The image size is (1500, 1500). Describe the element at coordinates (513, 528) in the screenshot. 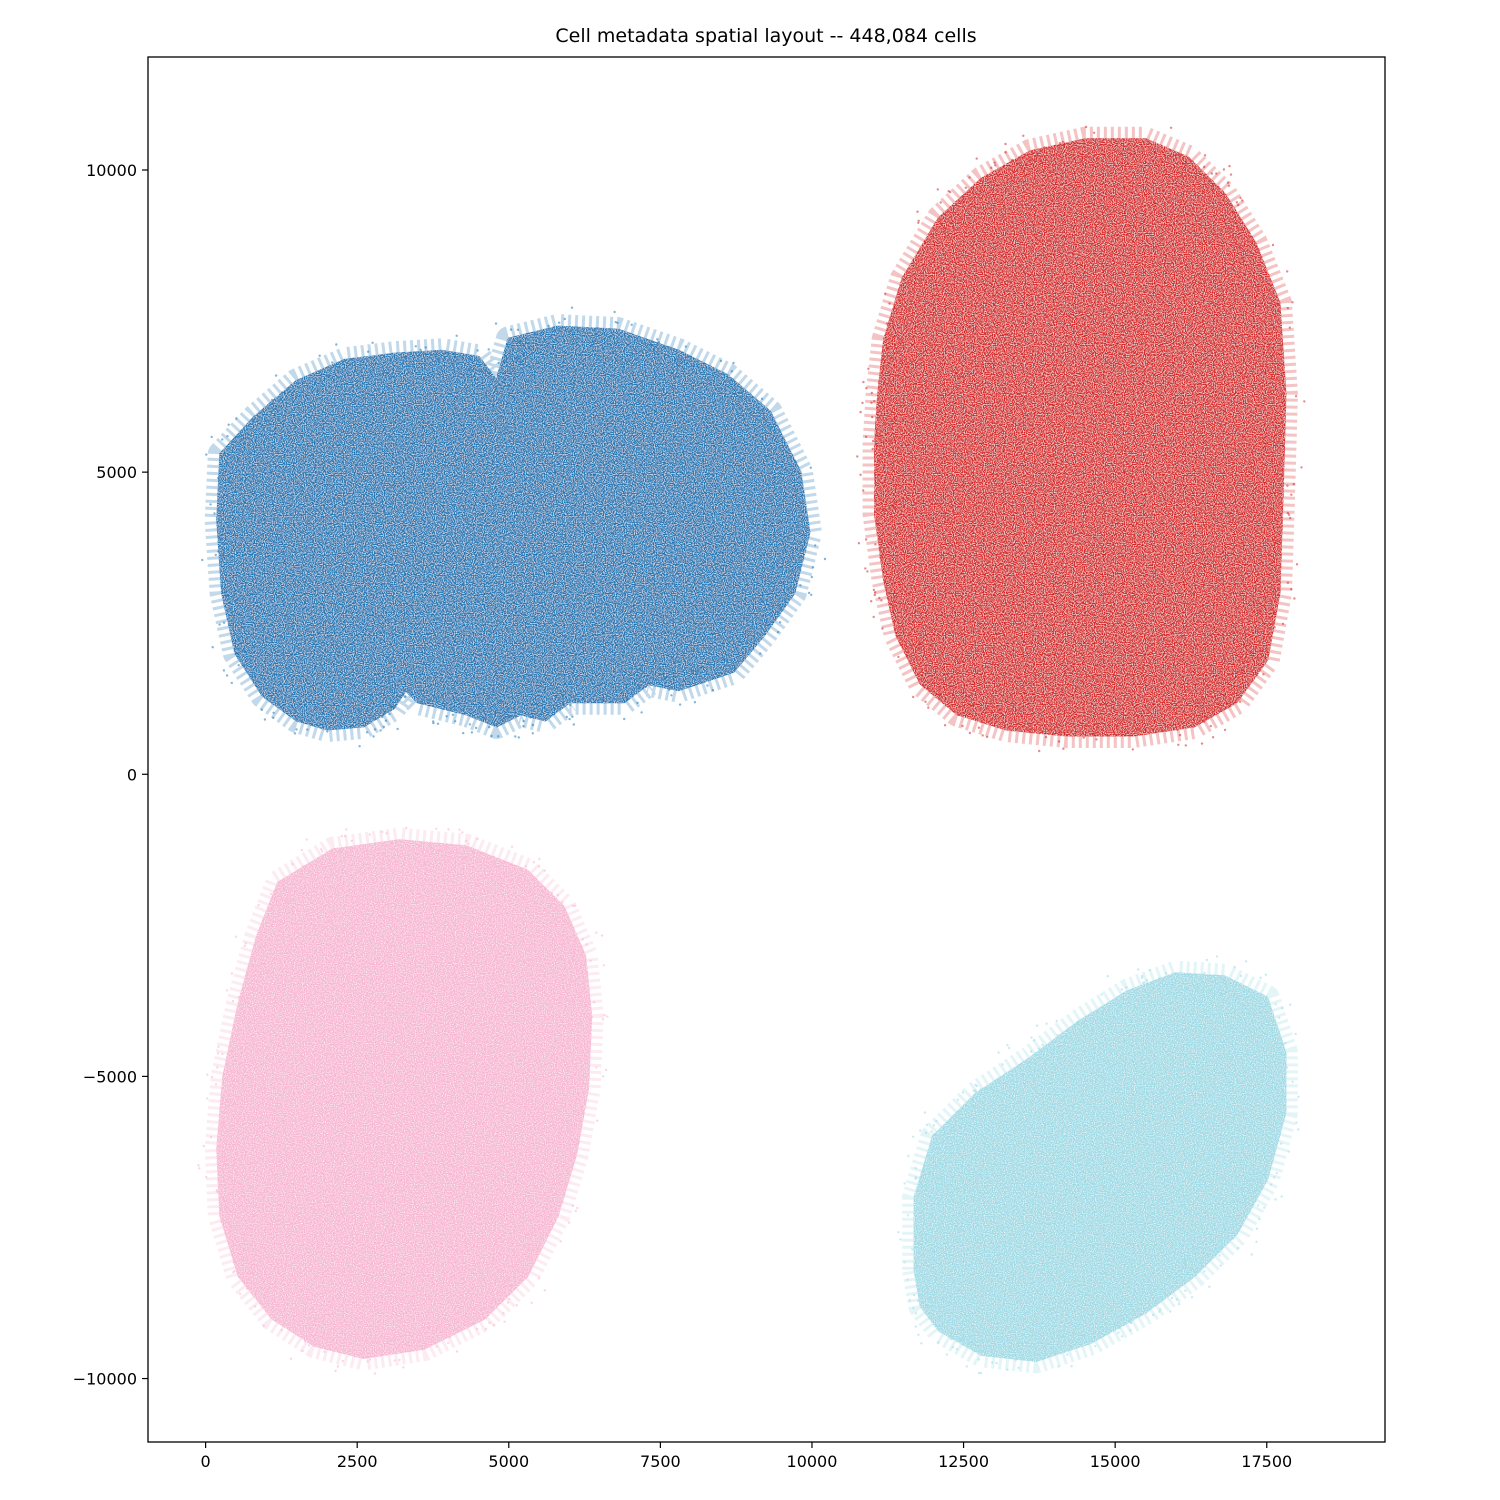

I see `series-1-cell-cloud` at that location.